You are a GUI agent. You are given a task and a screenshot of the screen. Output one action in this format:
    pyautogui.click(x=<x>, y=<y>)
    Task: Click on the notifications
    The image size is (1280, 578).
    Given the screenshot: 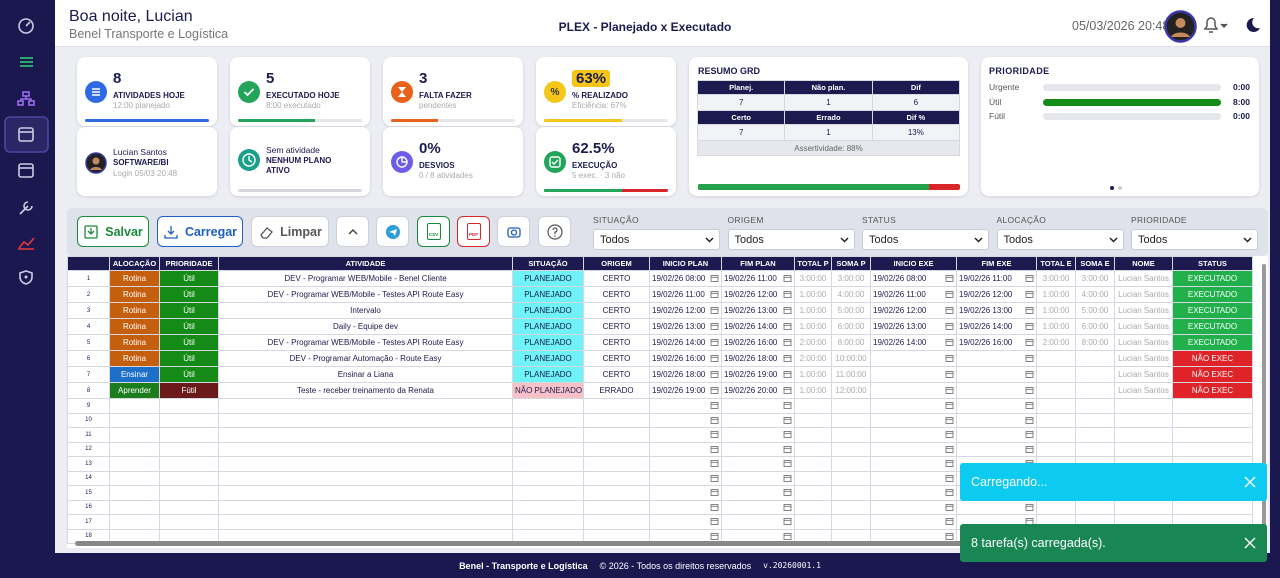 What is the action you would take?
    pyautogui.click(x=1216, y=25)
    